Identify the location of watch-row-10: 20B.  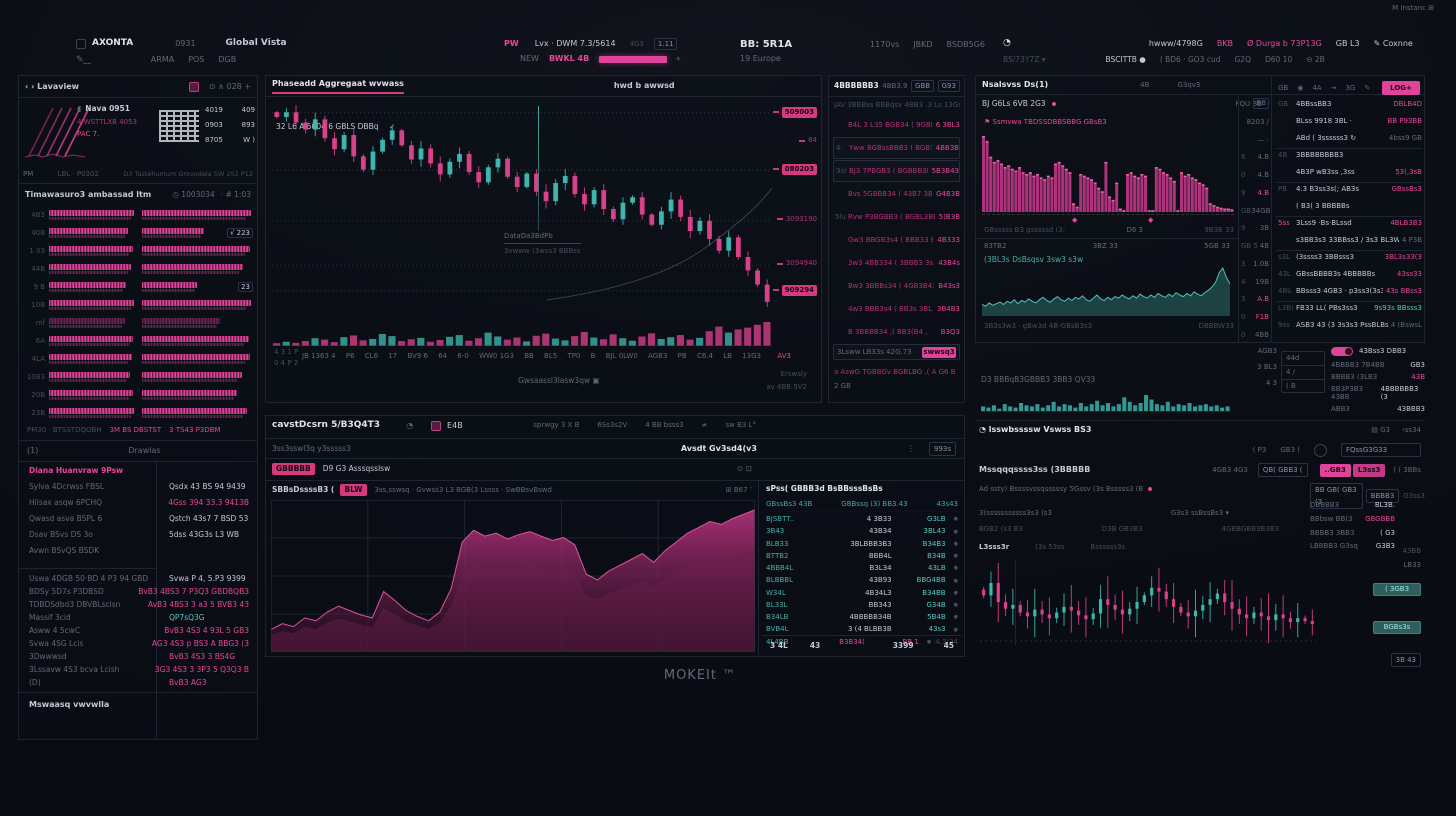
(138, 395).